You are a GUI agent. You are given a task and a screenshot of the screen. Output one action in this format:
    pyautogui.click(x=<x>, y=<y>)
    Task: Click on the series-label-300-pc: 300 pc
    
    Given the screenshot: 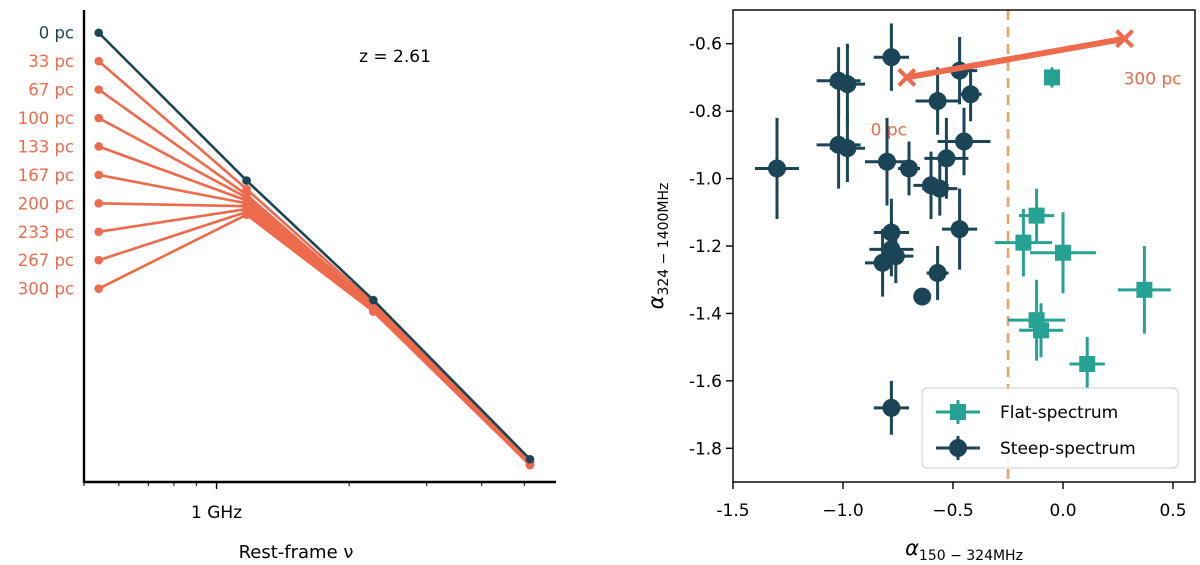 What is the action you would take?
    pyautogui.click(x=46, y=289)
    